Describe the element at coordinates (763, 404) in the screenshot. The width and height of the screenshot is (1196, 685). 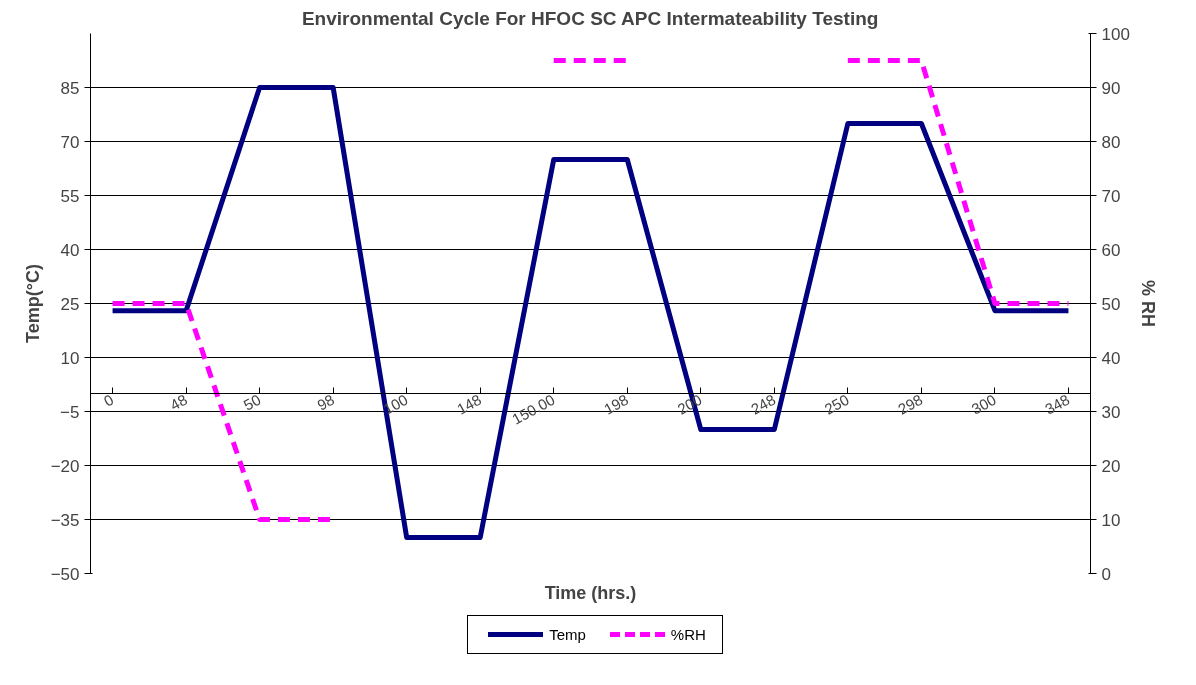
I see `x-tick-label: 248` at that location.